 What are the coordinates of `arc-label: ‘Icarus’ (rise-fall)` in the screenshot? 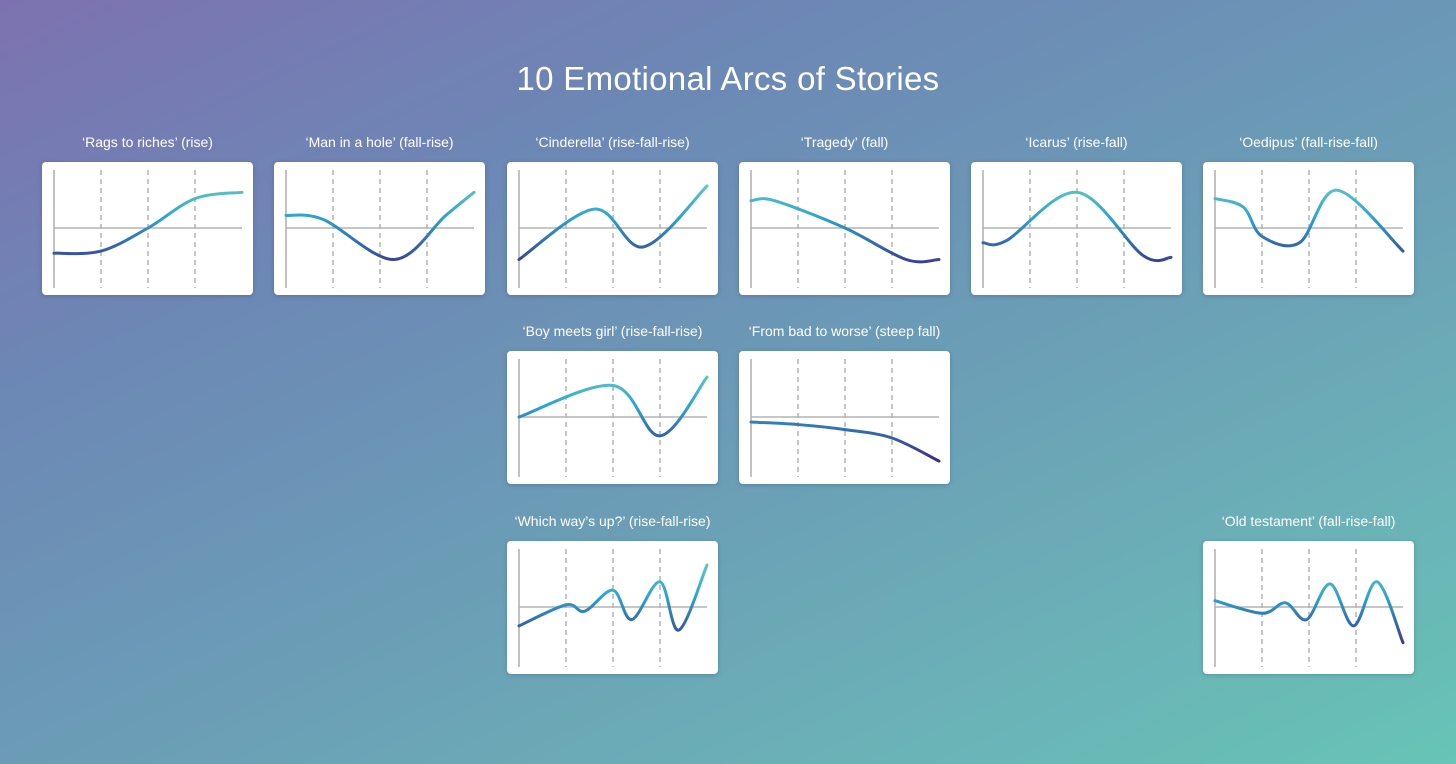 It's located at (1076, 142).